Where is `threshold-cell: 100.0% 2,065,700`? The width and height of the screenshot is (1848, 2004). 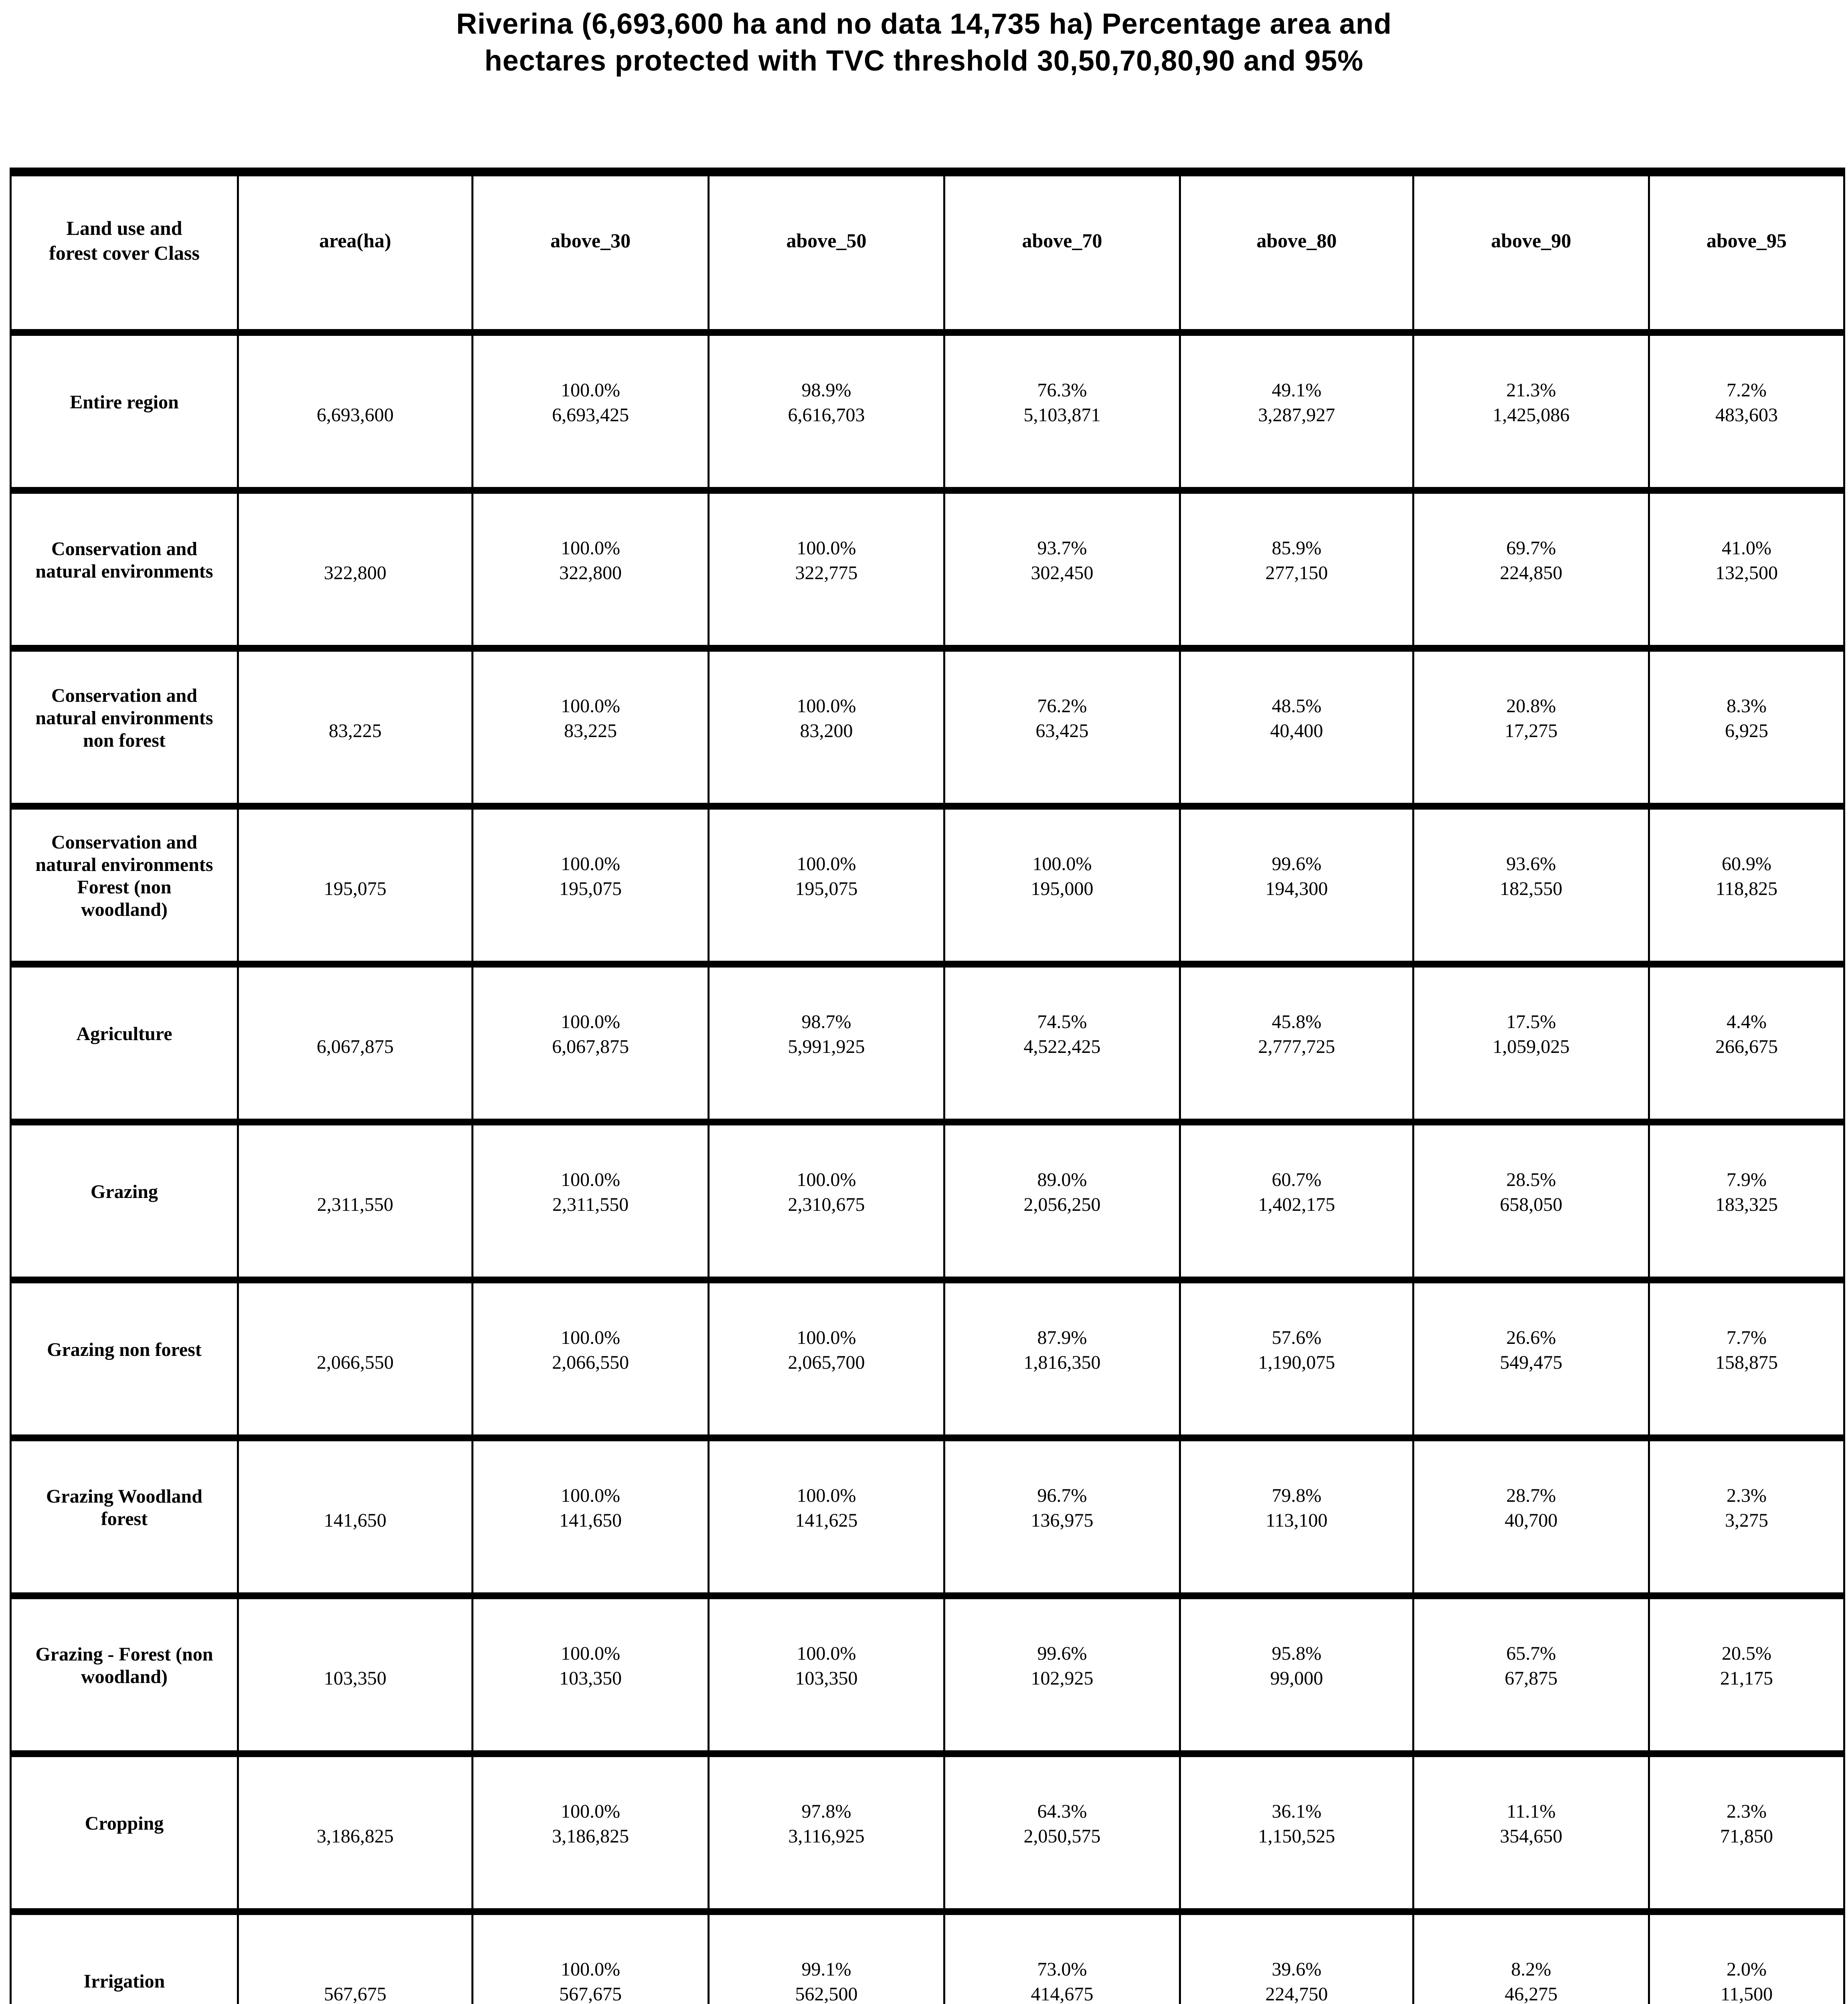 threshold-cell: 100.0% 2,065,700 is located at coordinates (826, 1359).